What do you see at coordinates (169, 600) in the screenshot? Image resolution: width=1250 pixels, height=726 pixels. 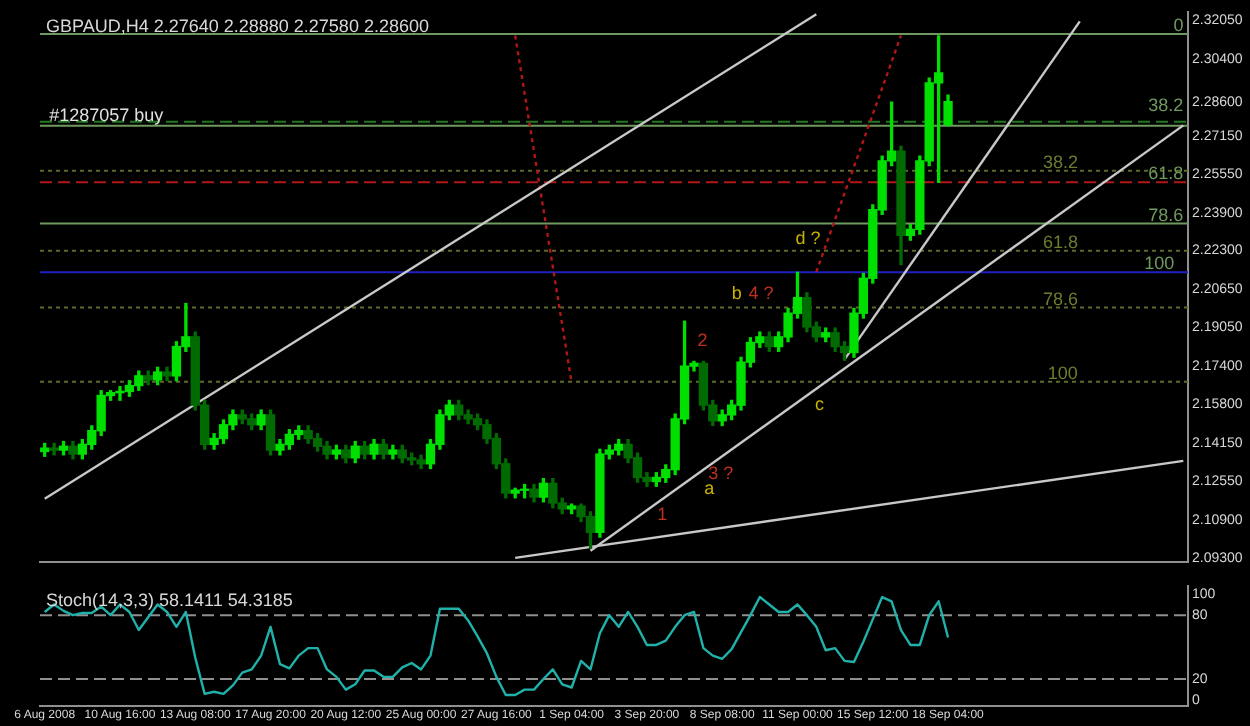 I see `chart-title: Stoch(14,3,3) 58.1411 54.3185` at bounding box center [169, 600].